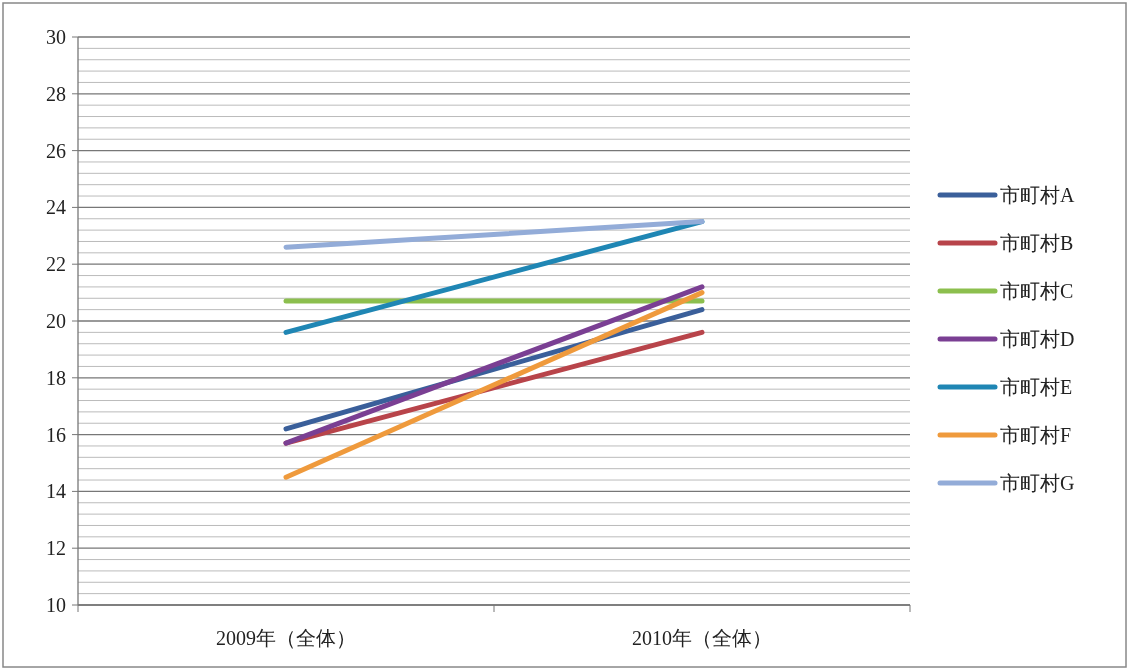  What do you see at coordinates (56, 377) in the screenshot?
I see `y-tick-label: 18` at bounding box center [56, 377].